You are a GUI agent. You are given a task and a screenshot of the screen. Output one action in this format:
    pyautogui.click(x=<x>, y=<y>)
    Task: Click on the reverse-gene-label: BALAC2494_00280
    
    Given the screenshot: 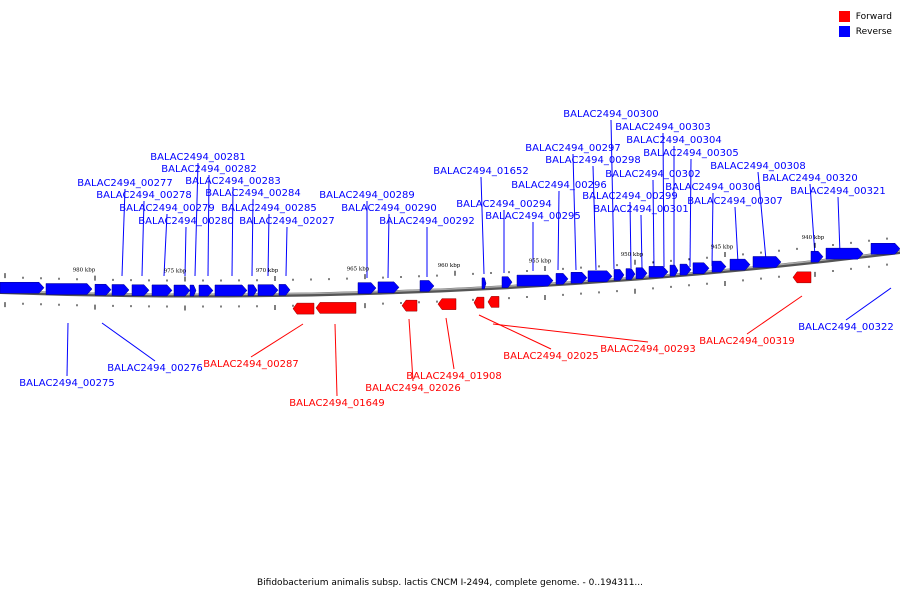 What is the action you would take?
    pyautogui.click(x=185, y=221)
    